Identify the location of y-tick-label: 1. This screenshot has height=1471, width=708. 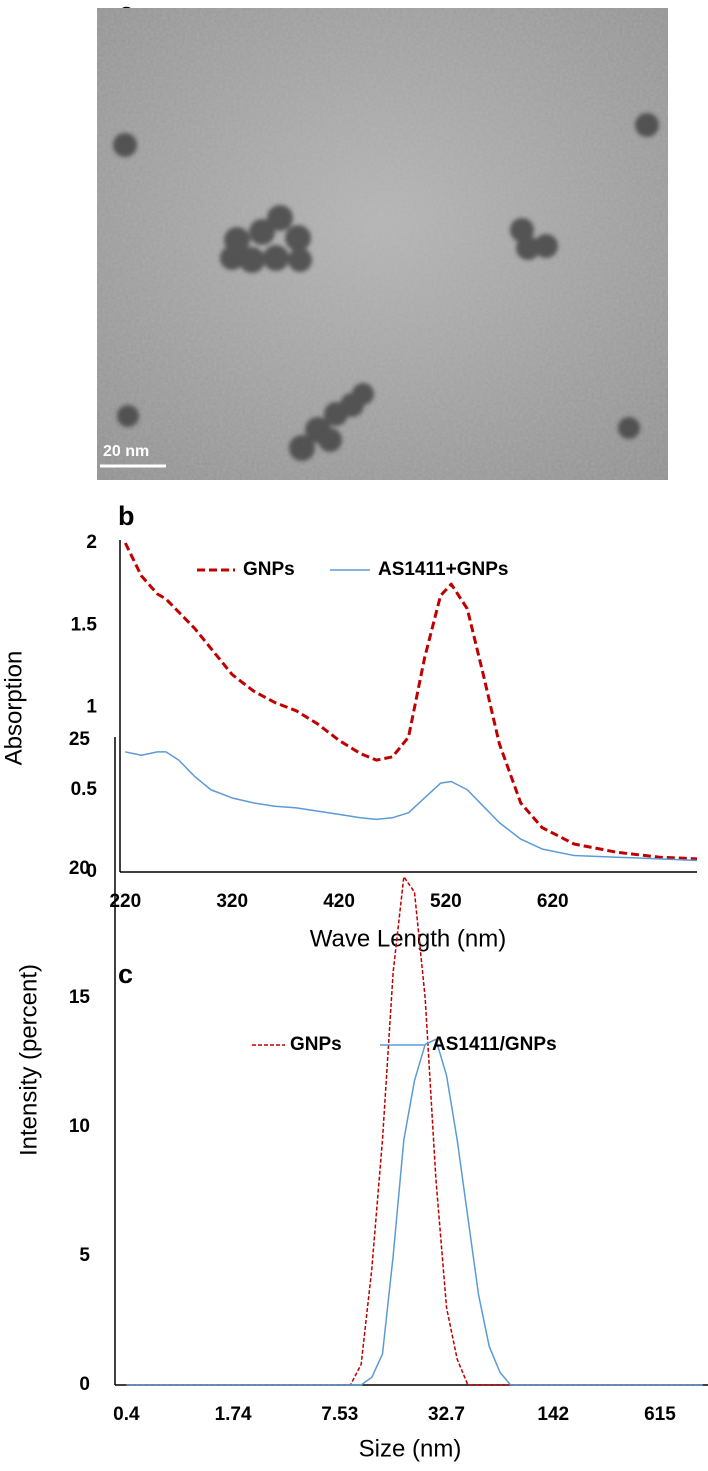
(91, 707).